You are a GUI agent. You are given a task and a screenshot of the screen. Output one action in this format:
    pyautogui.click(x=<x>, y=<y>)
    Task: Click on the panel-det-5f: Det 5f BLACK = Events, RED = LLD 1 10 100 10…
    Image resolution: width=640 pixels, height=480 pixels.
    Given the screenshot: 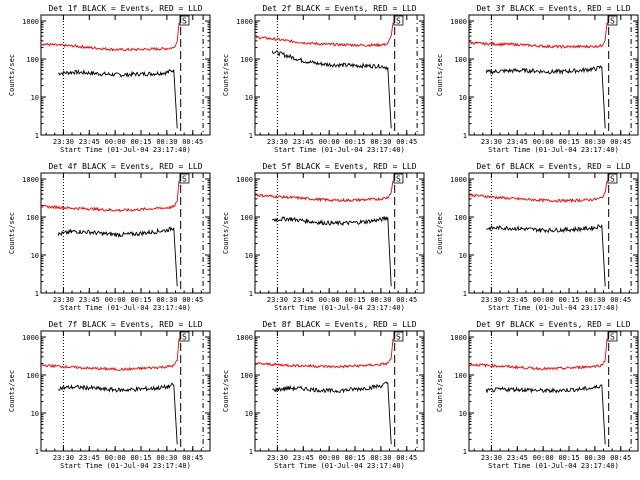 What is the action you would take?
    pyautogui.click(x=323, y=237)
    